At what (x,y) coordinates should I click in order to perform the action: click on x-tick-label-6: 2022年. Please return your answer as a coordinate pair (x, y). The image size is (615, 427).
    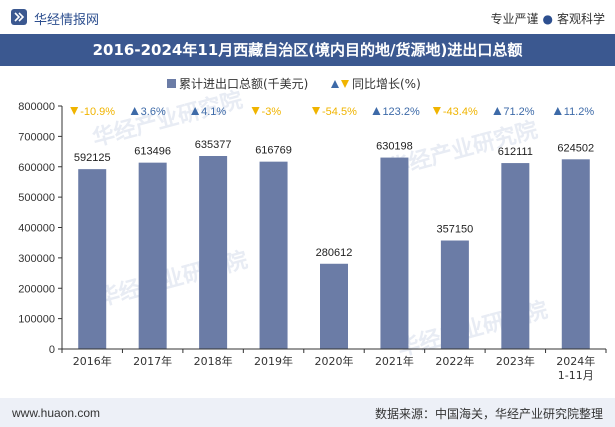
    Looking at the image, I should click on (454, 361).